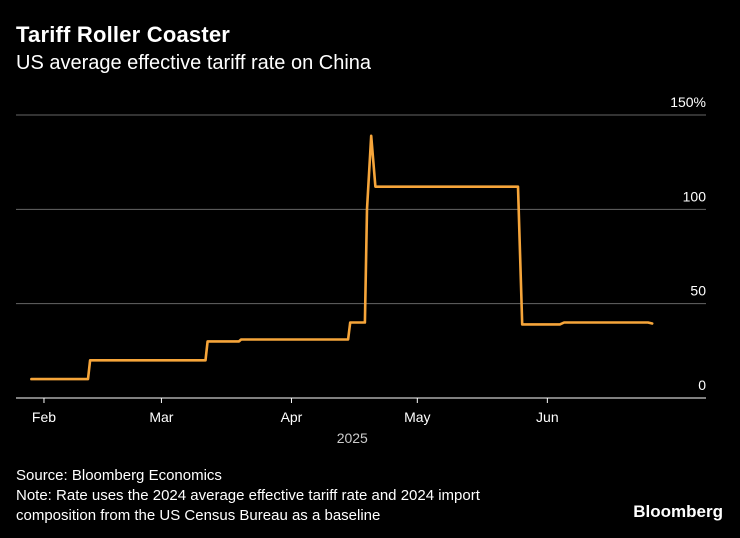 Image resolution: width=740 pixels, height=538 pixels. What do you see at coordinates (161, 417) in the screenshot?
I see `x-tick-label-mar: Mar` at bounding box center [161, 417].